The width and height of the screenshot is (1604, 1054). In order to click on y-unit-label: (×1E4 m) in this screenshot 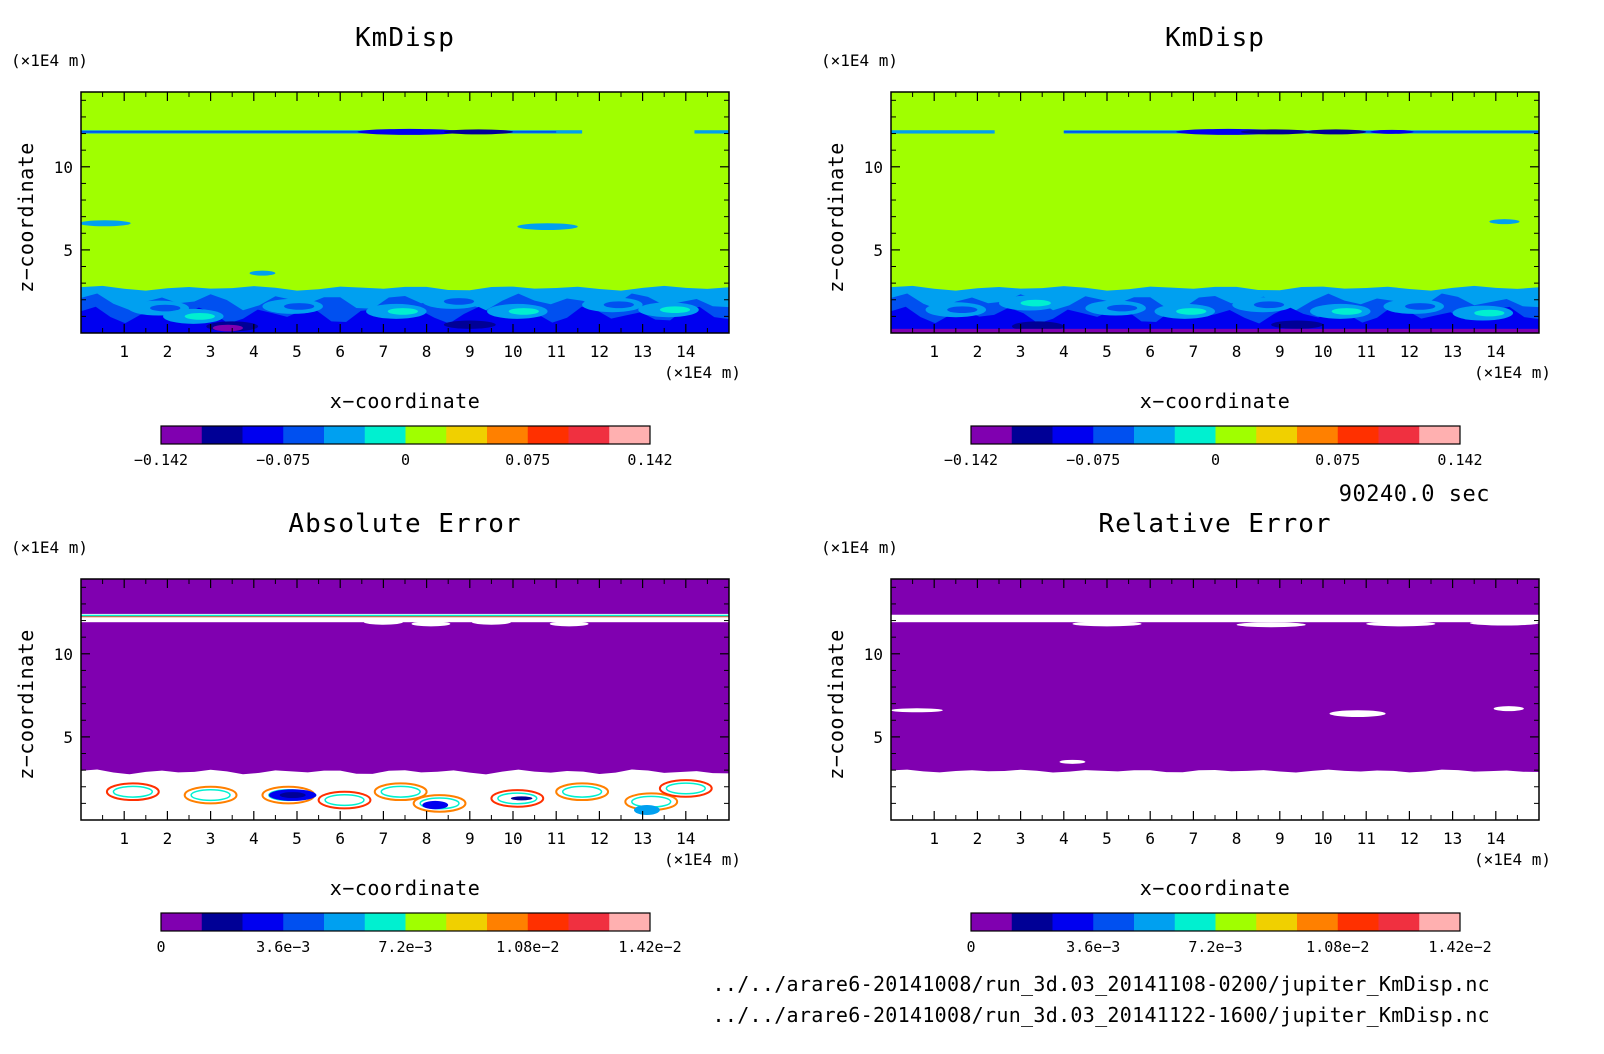, I will do `click(49, 547)`.